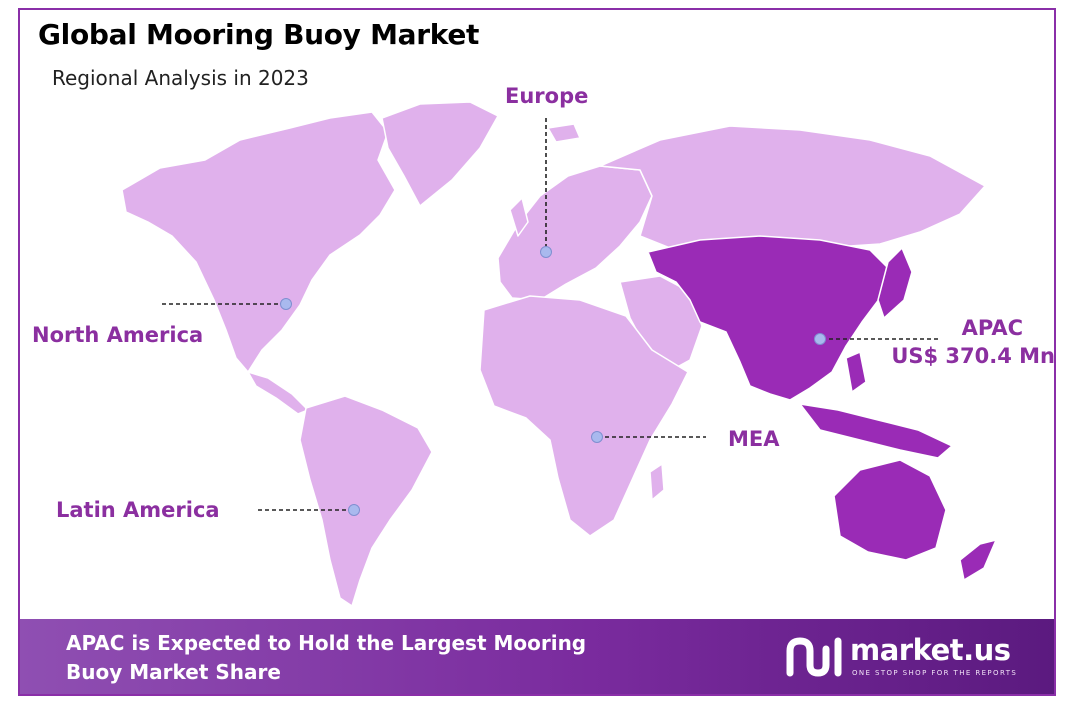 The height and width of the screenshot is (711, 1083). What do you see at coordinates (440, 154) in the screenshot?
I see `land-greenland` at bounding box center [440, 154].